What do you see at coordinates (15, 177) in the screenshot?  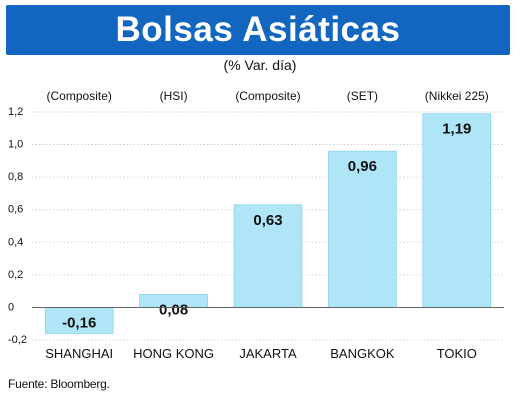 I see `y-tick-label: 0,8` at bounding box center [15, 177].